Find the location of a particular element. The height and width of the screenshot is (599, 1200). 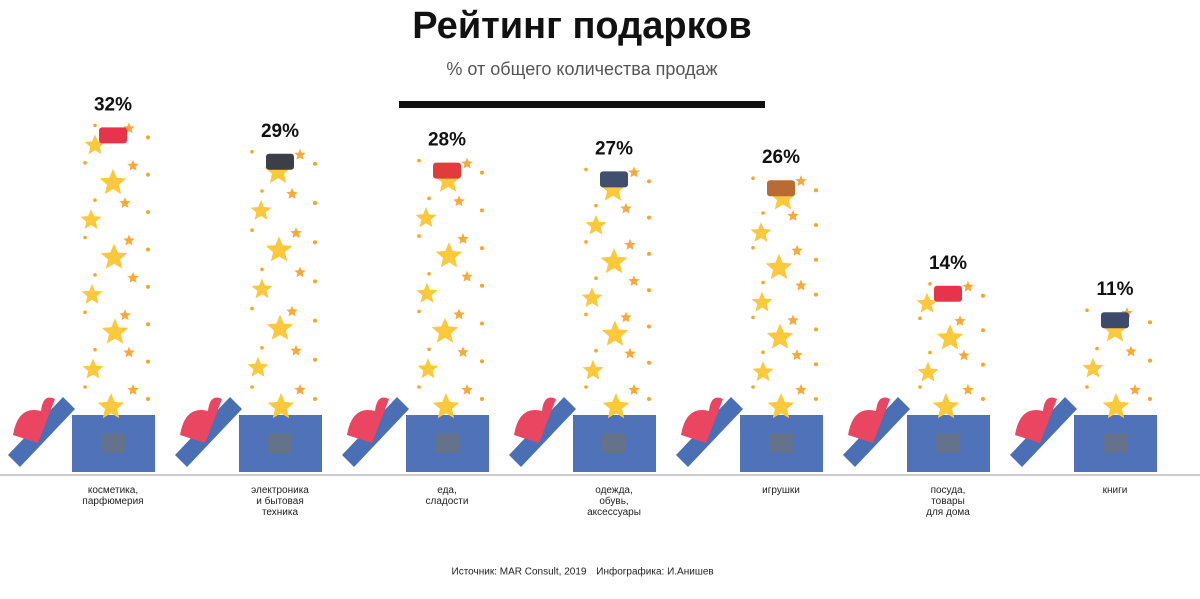

label-line: посуда, is located at coordinates (948, 490).